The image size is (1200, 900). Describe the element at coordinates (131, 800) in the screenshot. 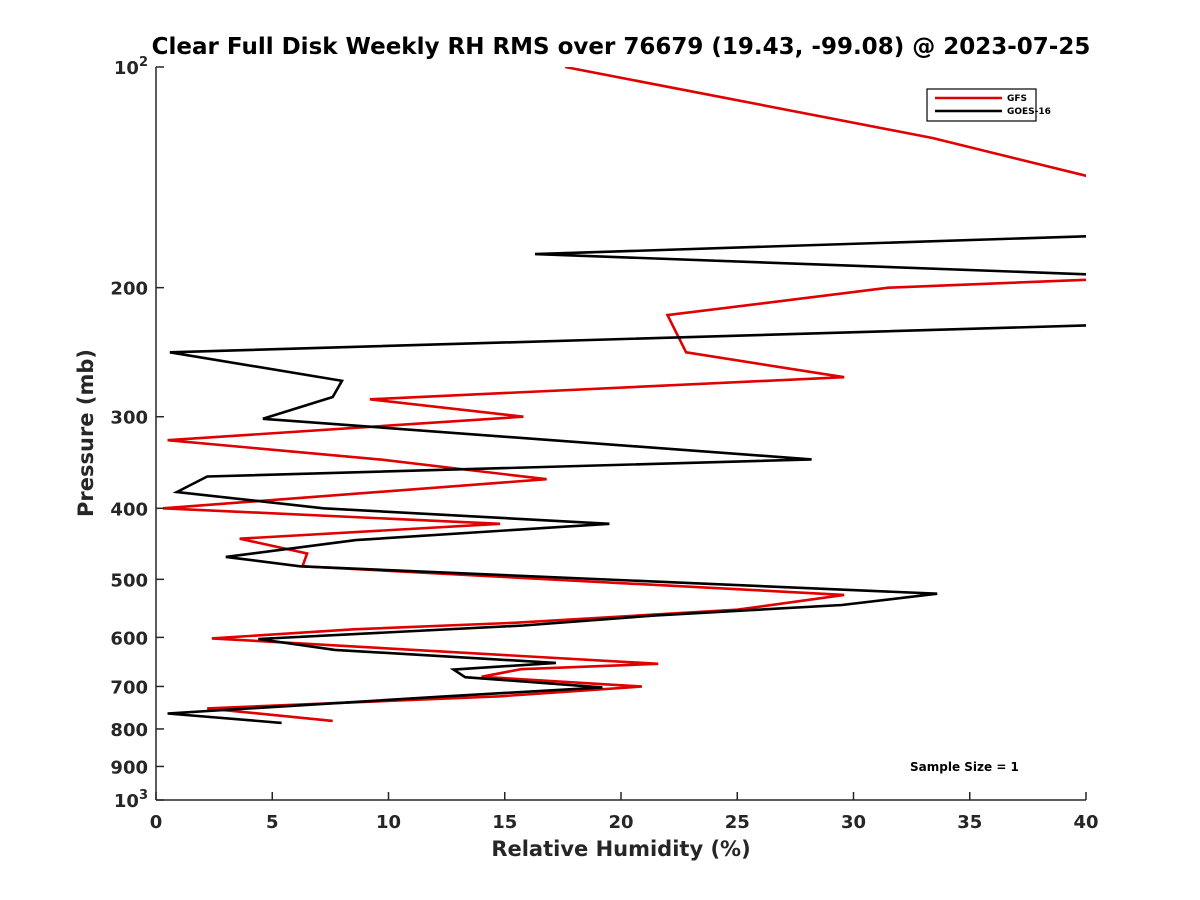

I see `y-tick-label: 10³` at that location.